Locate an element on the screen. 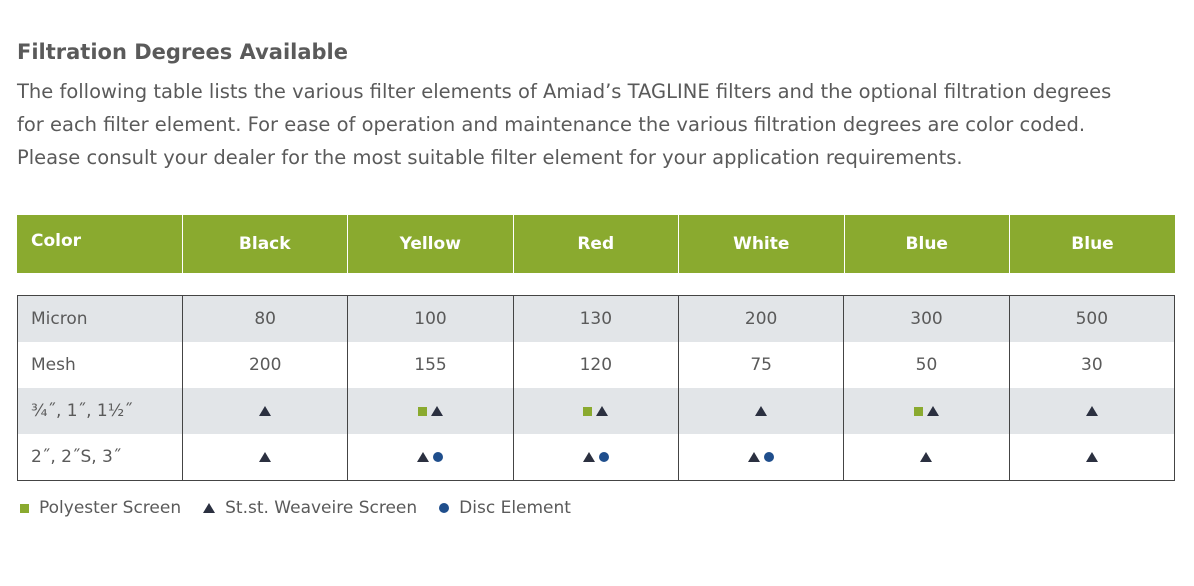  color-header-row: Color Black Yellow Red White Blue Blue is located at coordinates (596, 244).